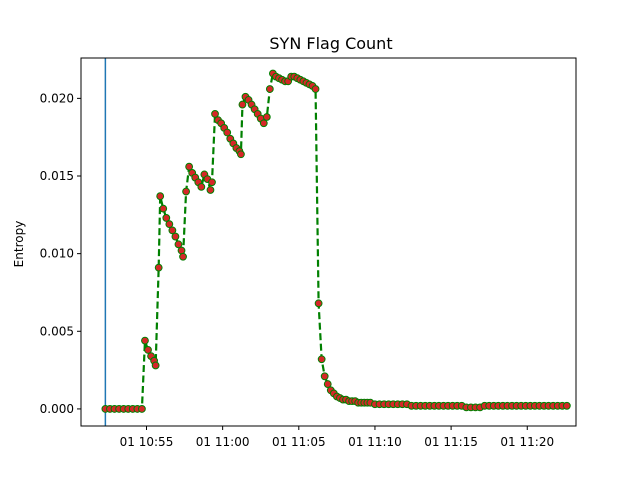 This screenshot has height=480, width=640. I want to click on x-tick-label: 01 10:55, so click(147, 442).